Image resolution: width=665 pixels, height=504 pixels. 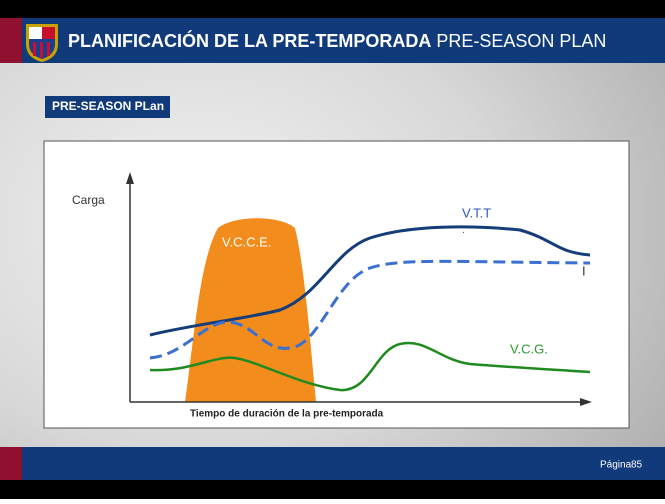 I want to click on vcg-label: V.C.G., so click(x=529, y=348).